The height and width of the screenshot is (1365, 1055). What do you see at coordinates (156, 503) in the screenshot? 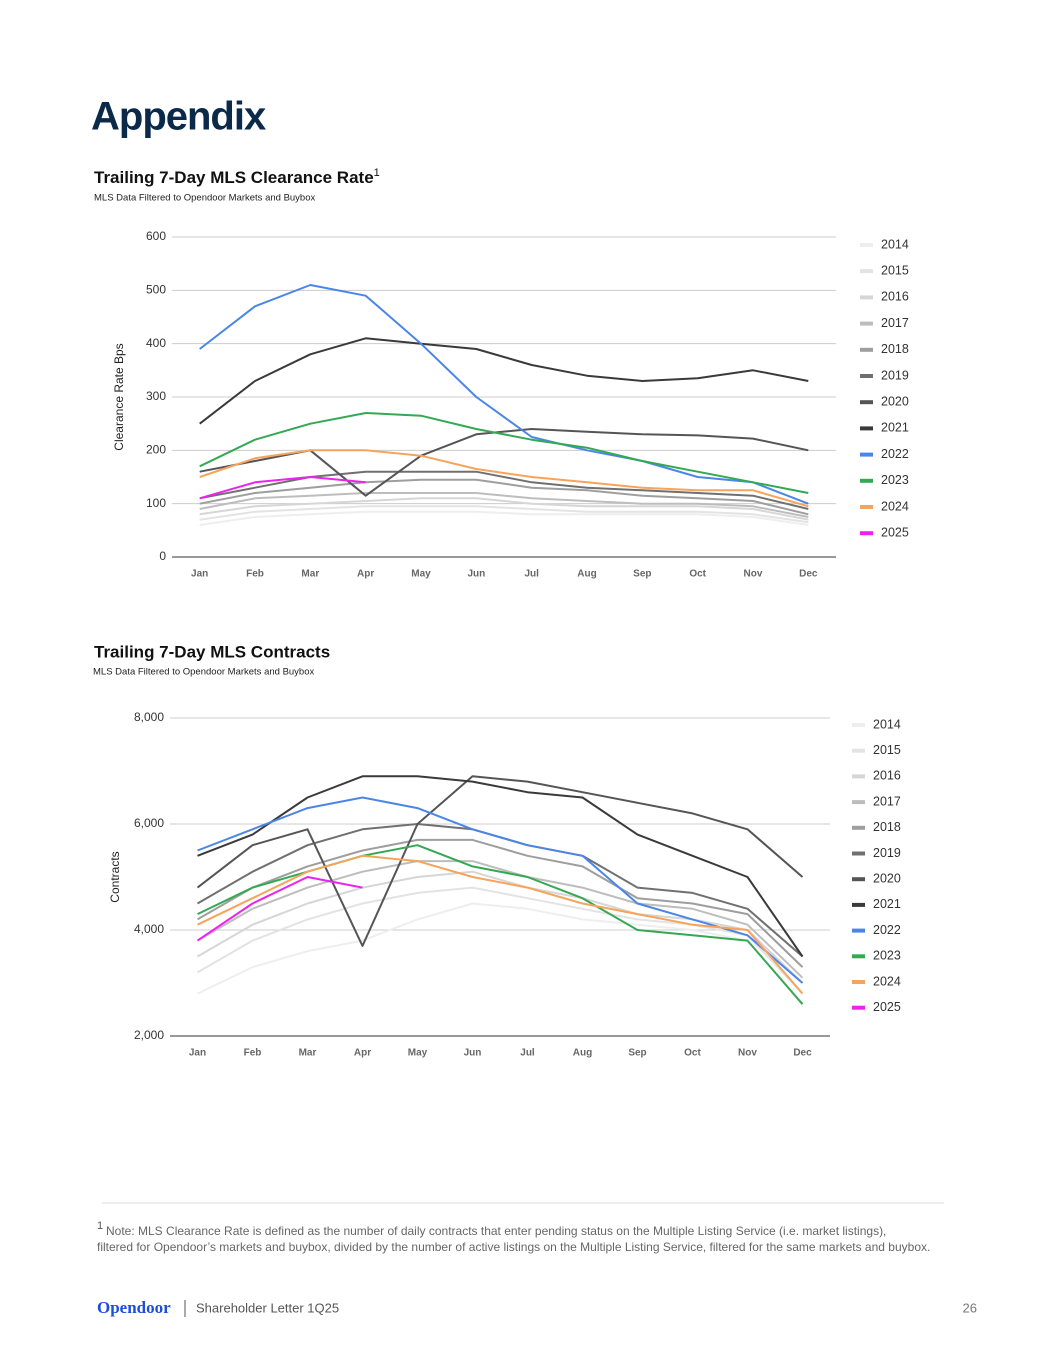
I see `y-tick-label: 100` at bounding box center [156, 503].